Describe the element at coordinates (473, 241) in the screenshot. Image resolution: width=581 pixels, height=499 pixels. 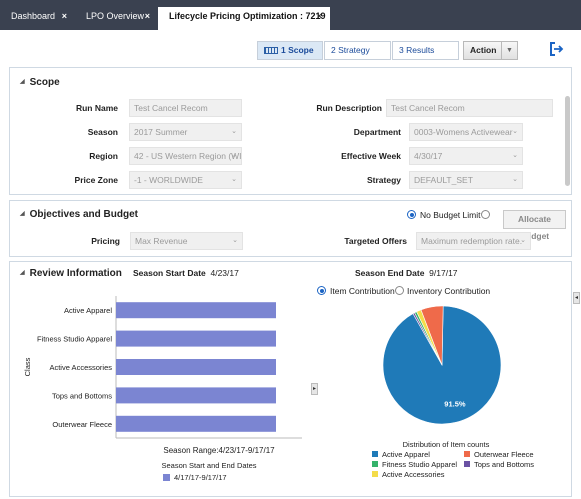
I see `targeted-offers-select: Maximum redemption rate. ⌄` at that location.